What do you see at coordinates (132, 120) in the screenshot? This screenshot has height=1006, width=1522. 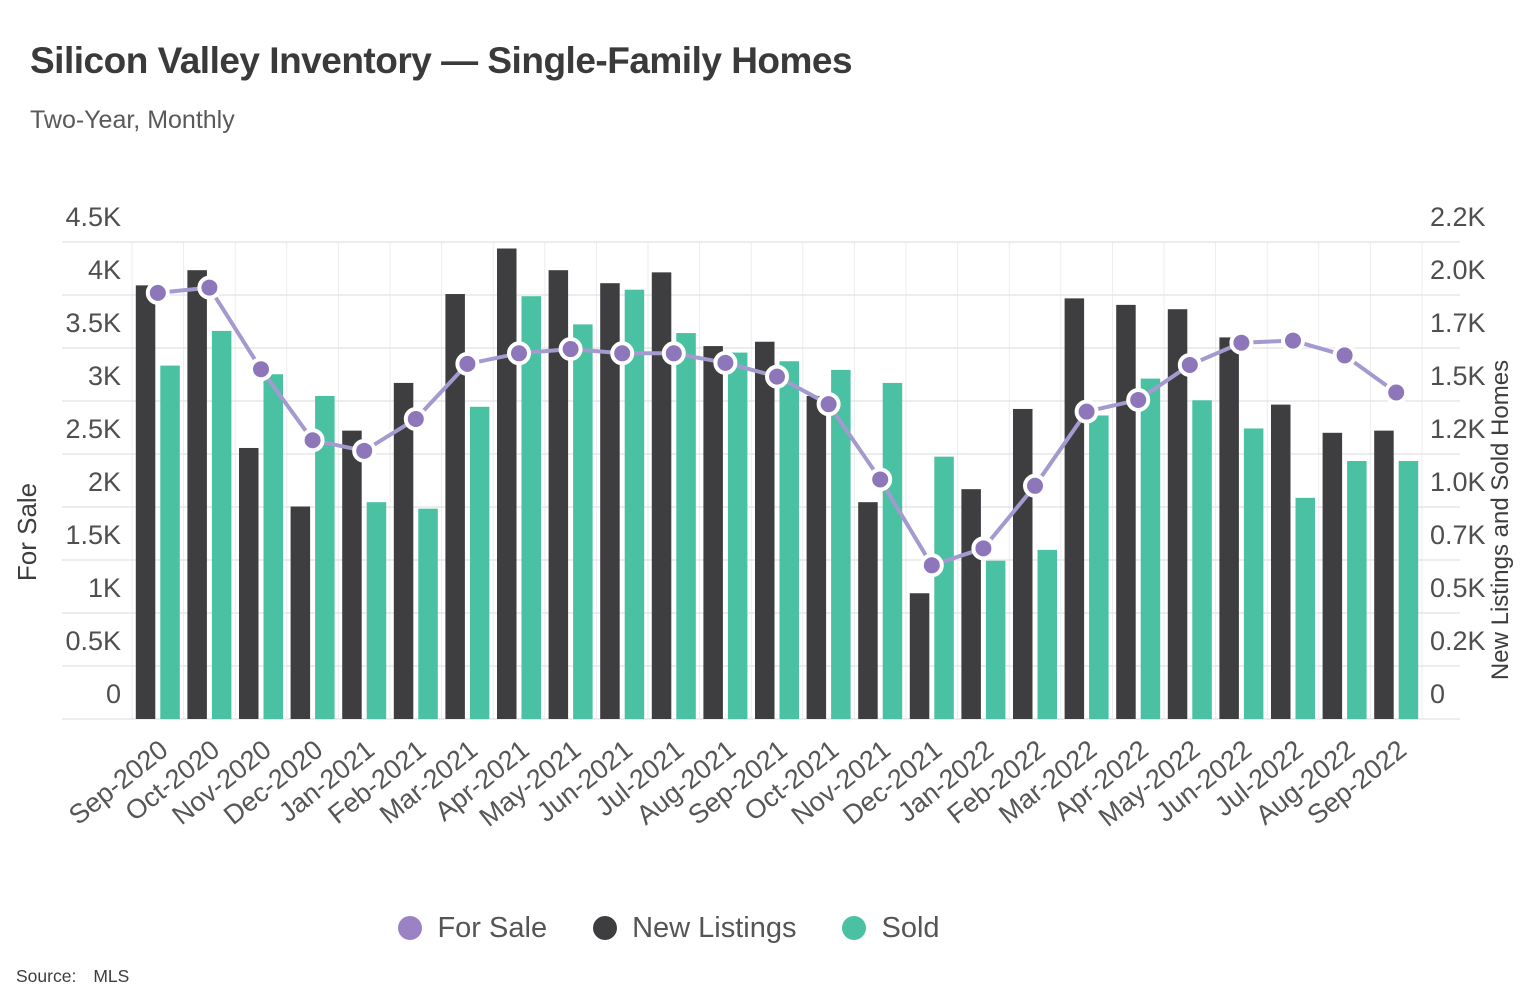 I see `chart-subtitle: Two-Year, Monthly` at bounding box center [132, 120].